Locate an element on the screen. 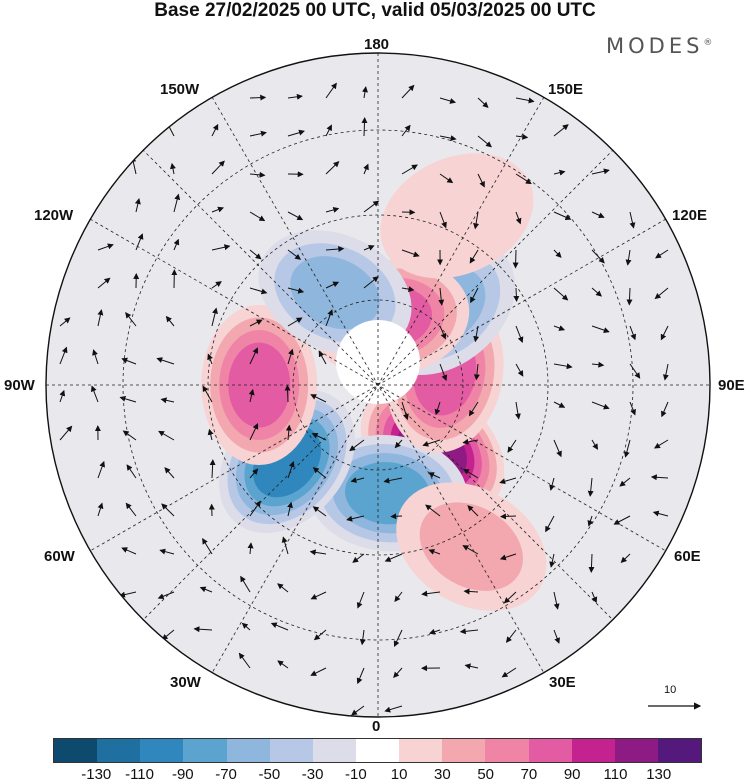 The width and height of the screenshot is (750, 783). colorbar-tick-label: 130 is located at coordinates (659, 774).